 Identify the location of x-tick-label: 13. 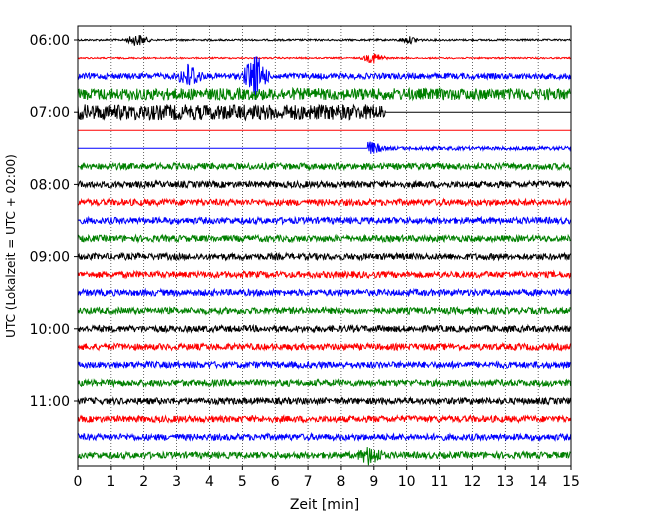
(505, 482).